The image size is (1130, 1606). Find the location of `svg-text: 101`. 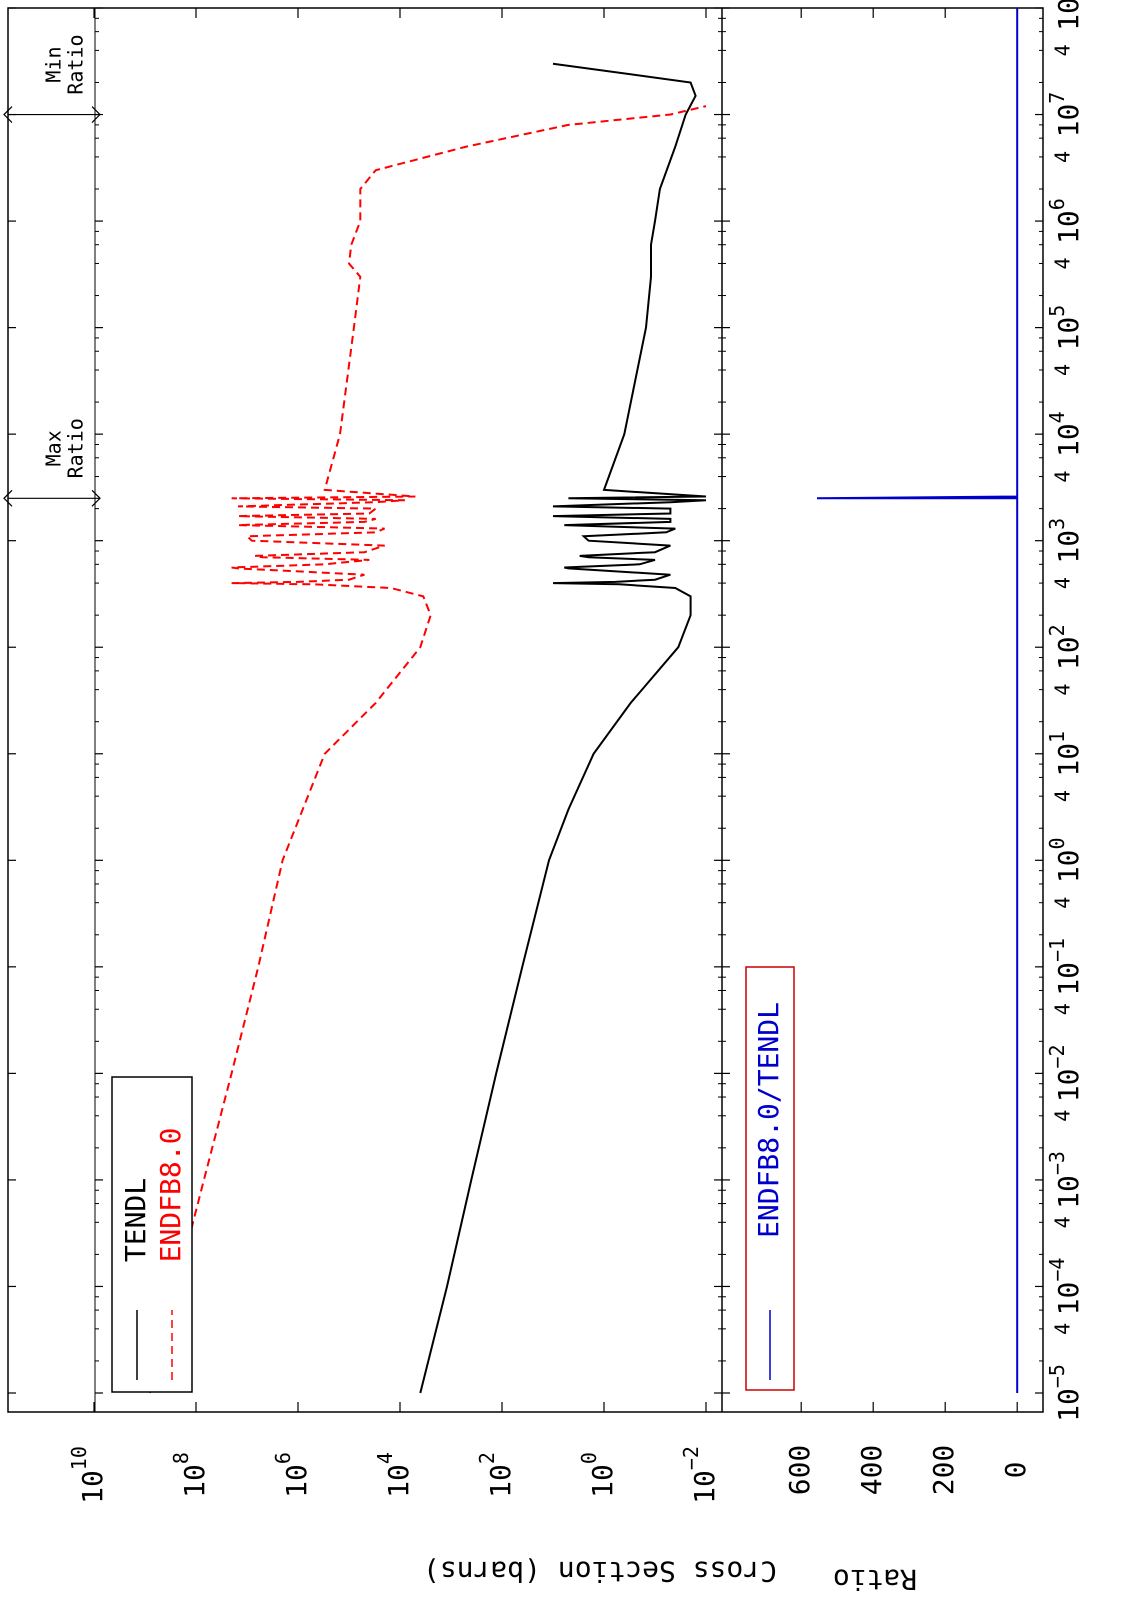

svg-text: 101 is located at coordinates (1065, 754).